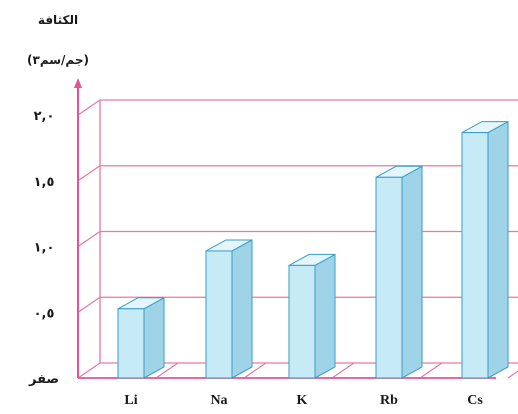  Describe the element at coordinates (130, 400) in the screenshot. I see `x-tick-label-Li: Li` at that location.